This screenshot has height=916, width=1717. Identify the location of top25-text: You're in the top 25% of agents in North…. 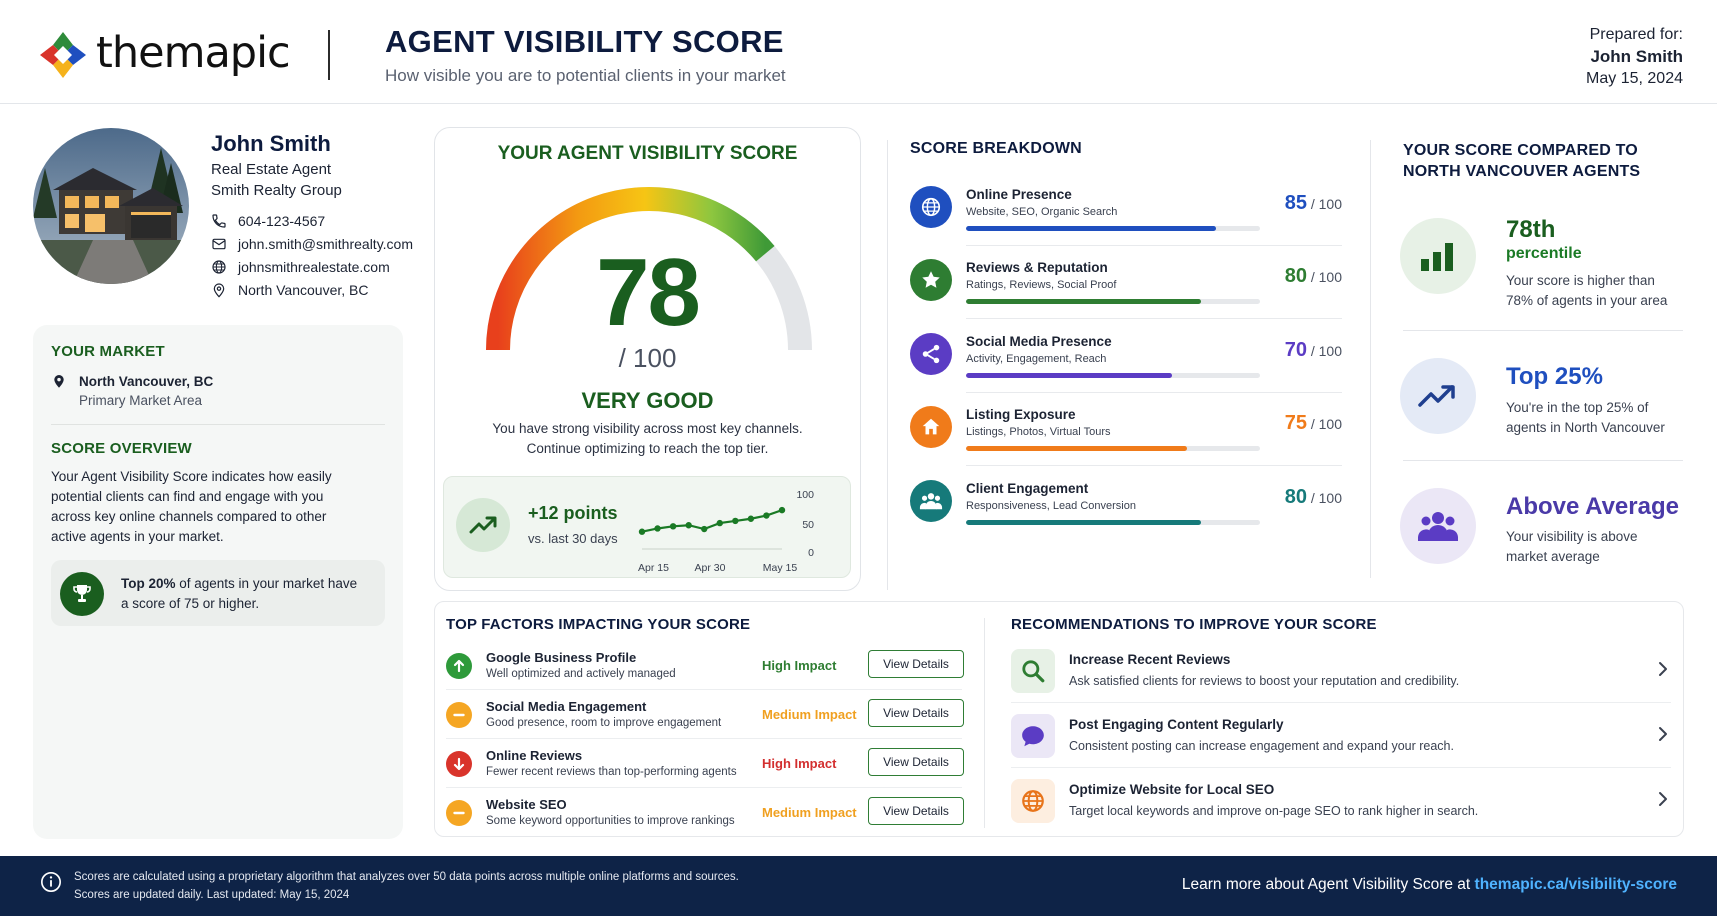
(1585, 418).